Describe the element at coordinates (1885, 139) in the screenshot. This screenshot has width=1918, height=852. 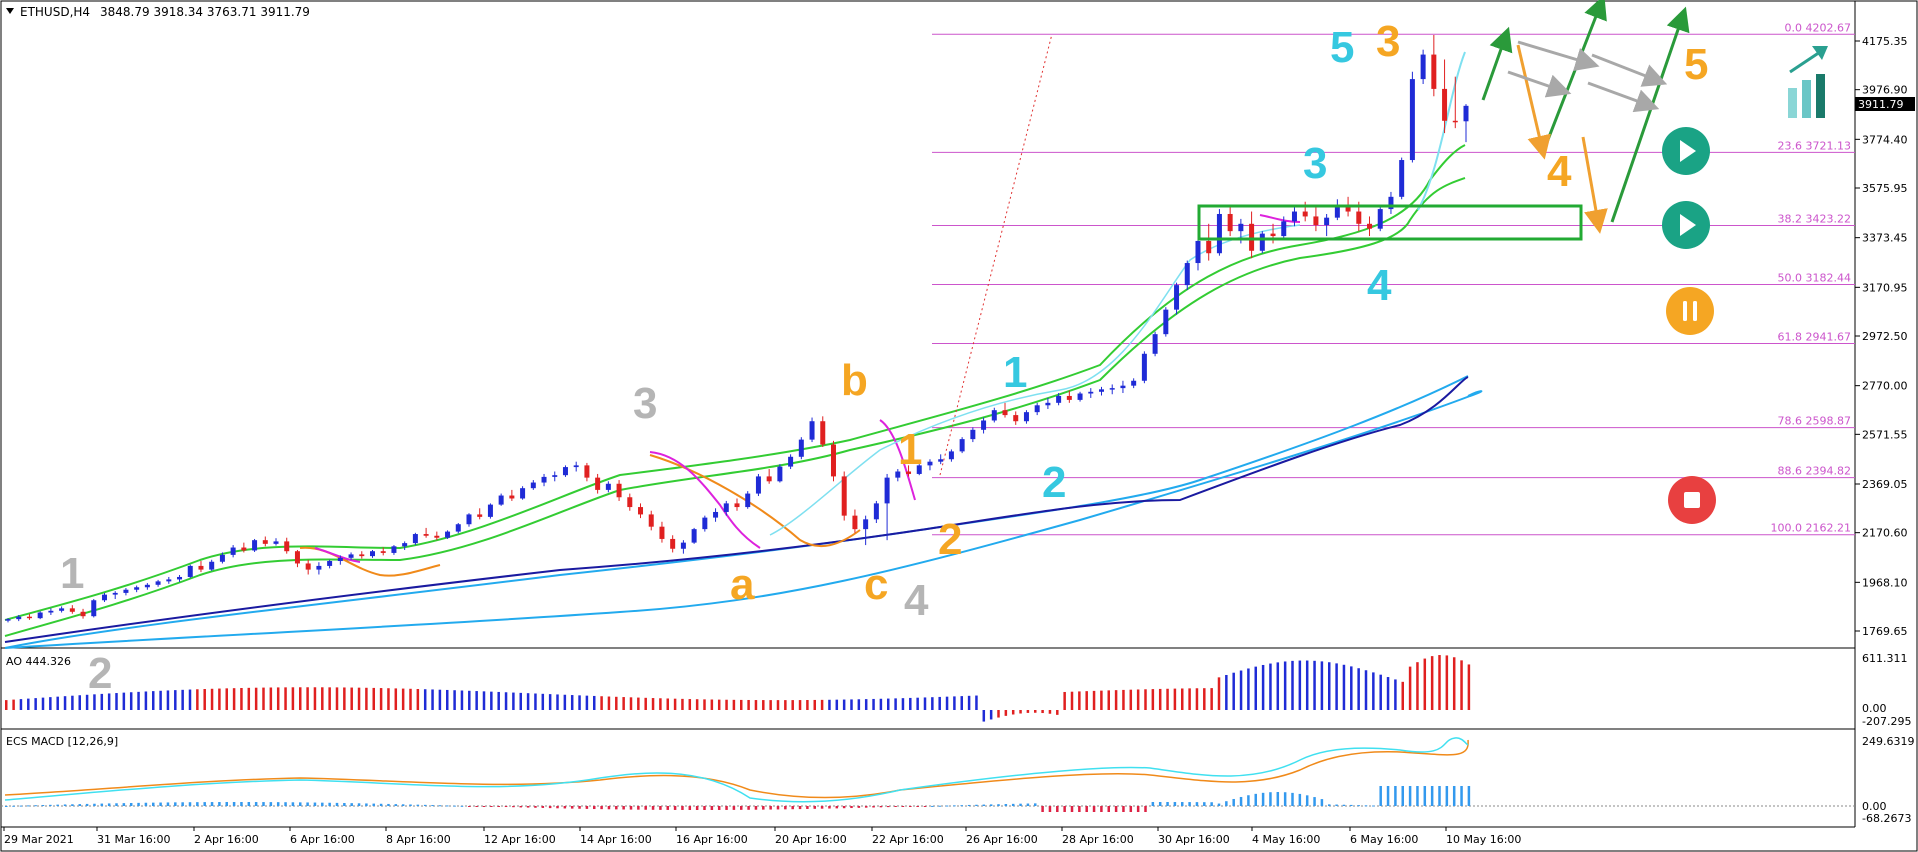
I see `price-tick-label: 3774.40` at that location.